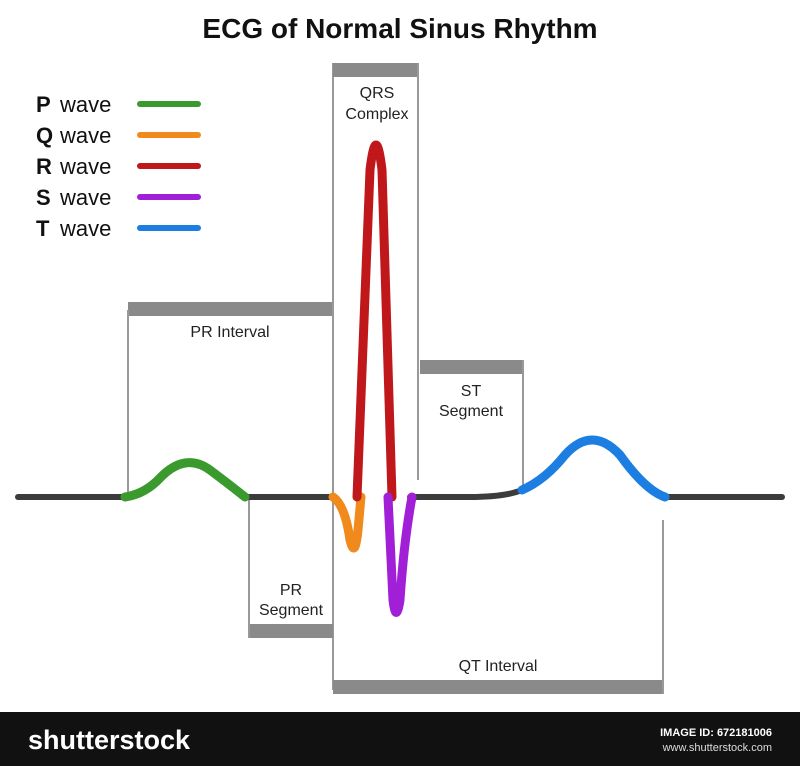 This screenshot has height=766, width=800. I want to click on footer-bar, so click(400, 739).